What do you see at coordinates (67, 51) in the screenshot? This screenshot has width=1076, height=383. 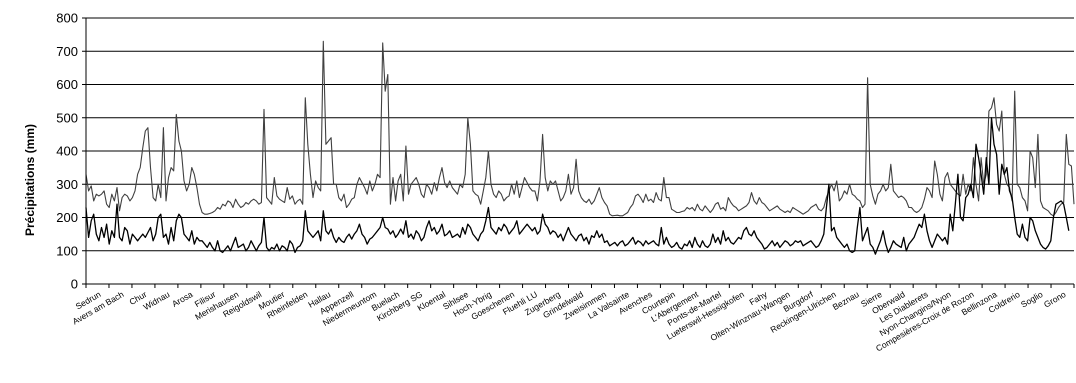 I see `y-tick-label: 700` at bounding box center [67, 51].